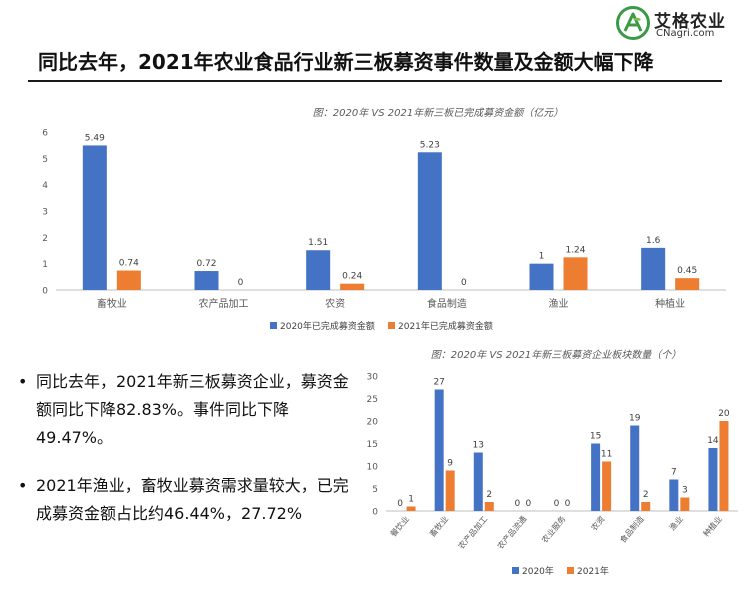 Image resolution: width=750 pixels, height=600 pixels. Describe the element at coordinates (45, 160) in the screenshot. I see `y-tick-label: 5` at that location.